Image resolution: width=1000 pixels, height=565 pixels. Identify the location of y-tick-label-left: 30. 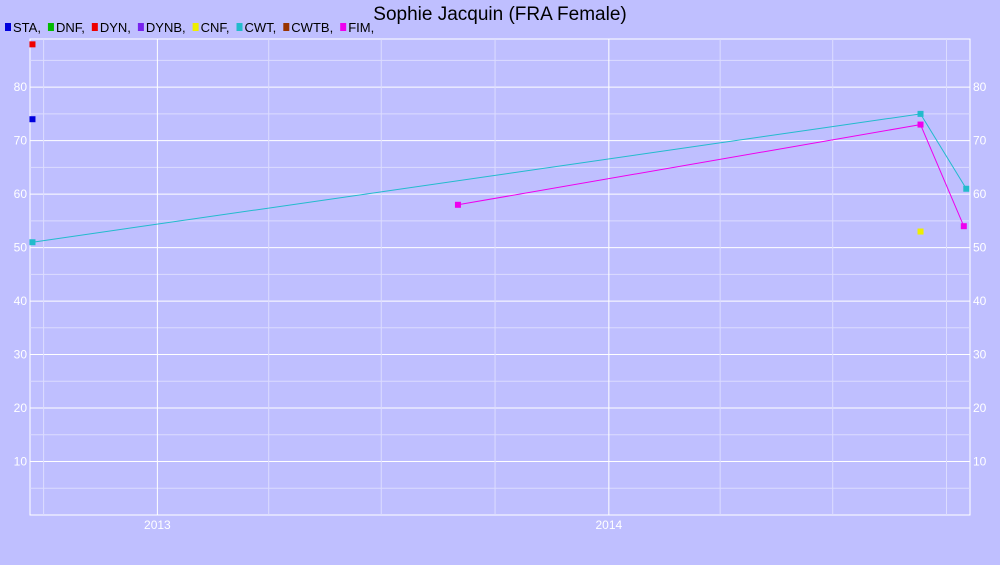
(21, 355).